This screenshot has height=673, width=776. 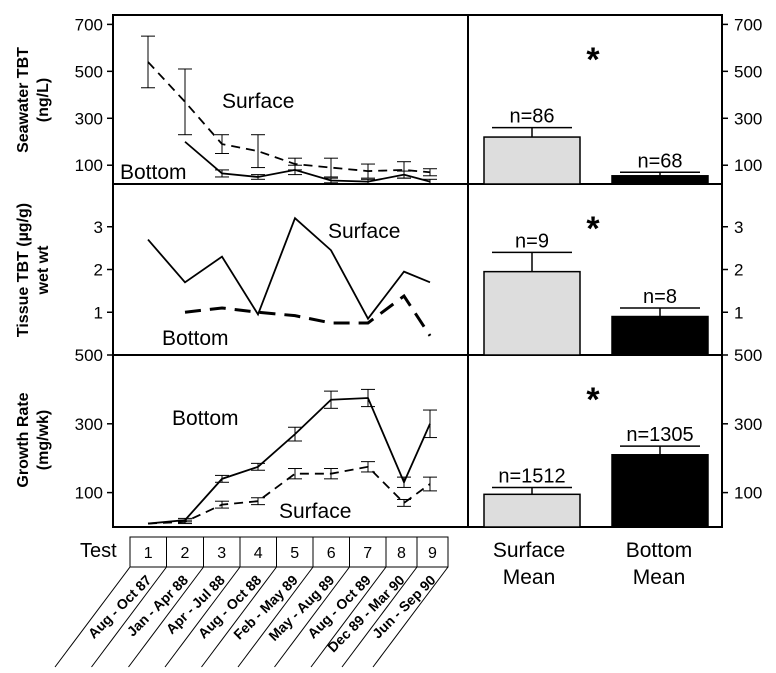 What do you see at coordinates (98, 227) in the screenshot?
I see `panel2-ytick-label-left: 3` at bounding box center [98, 227].